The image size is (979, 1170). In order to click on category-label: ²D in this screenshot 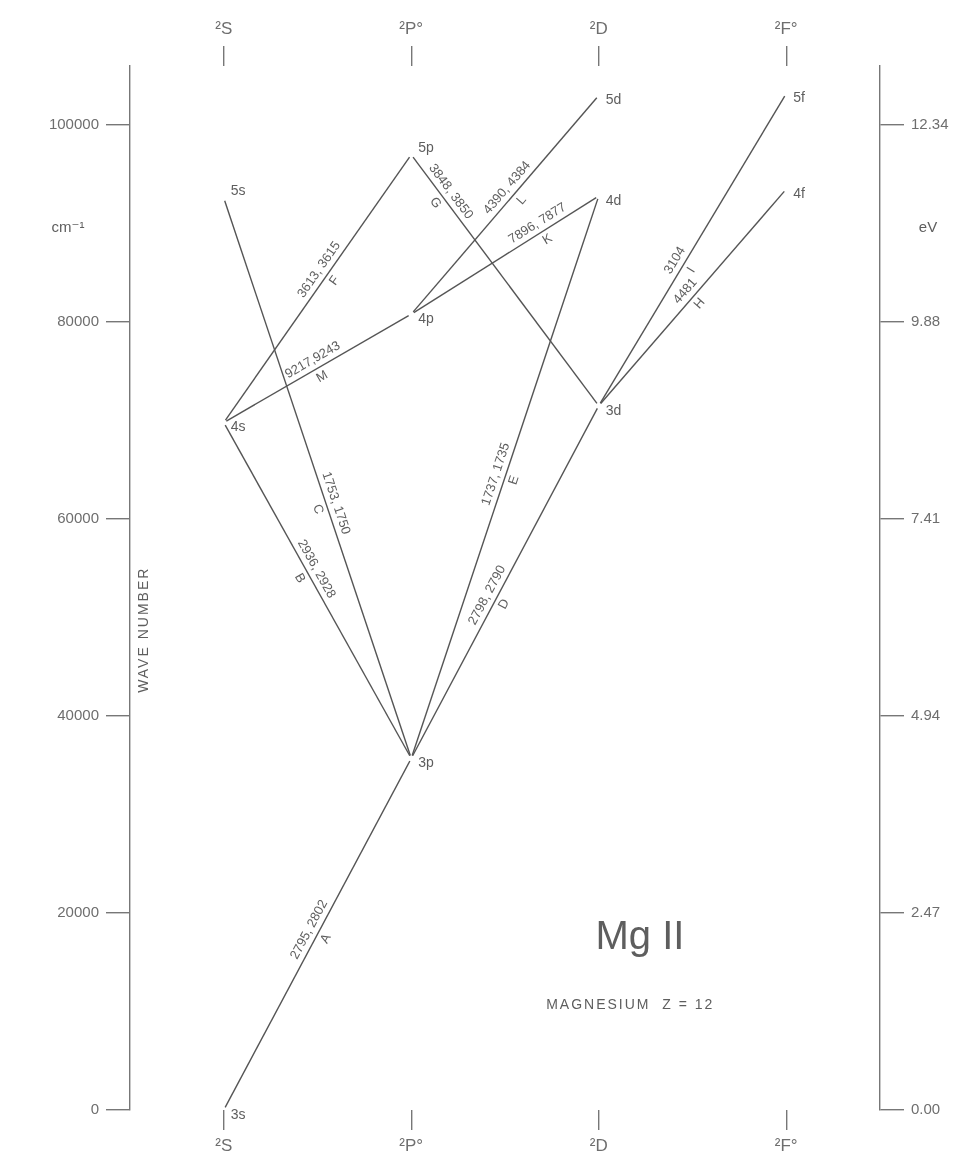, I will do `click(598, 1145)`.